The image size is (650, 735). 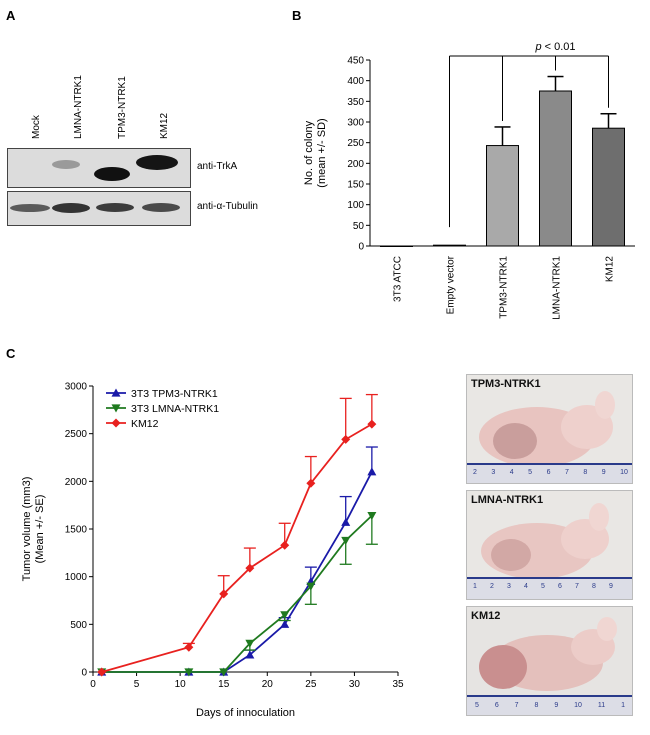 I want to click on panel-label-a: A, so click(x=11, y=15).